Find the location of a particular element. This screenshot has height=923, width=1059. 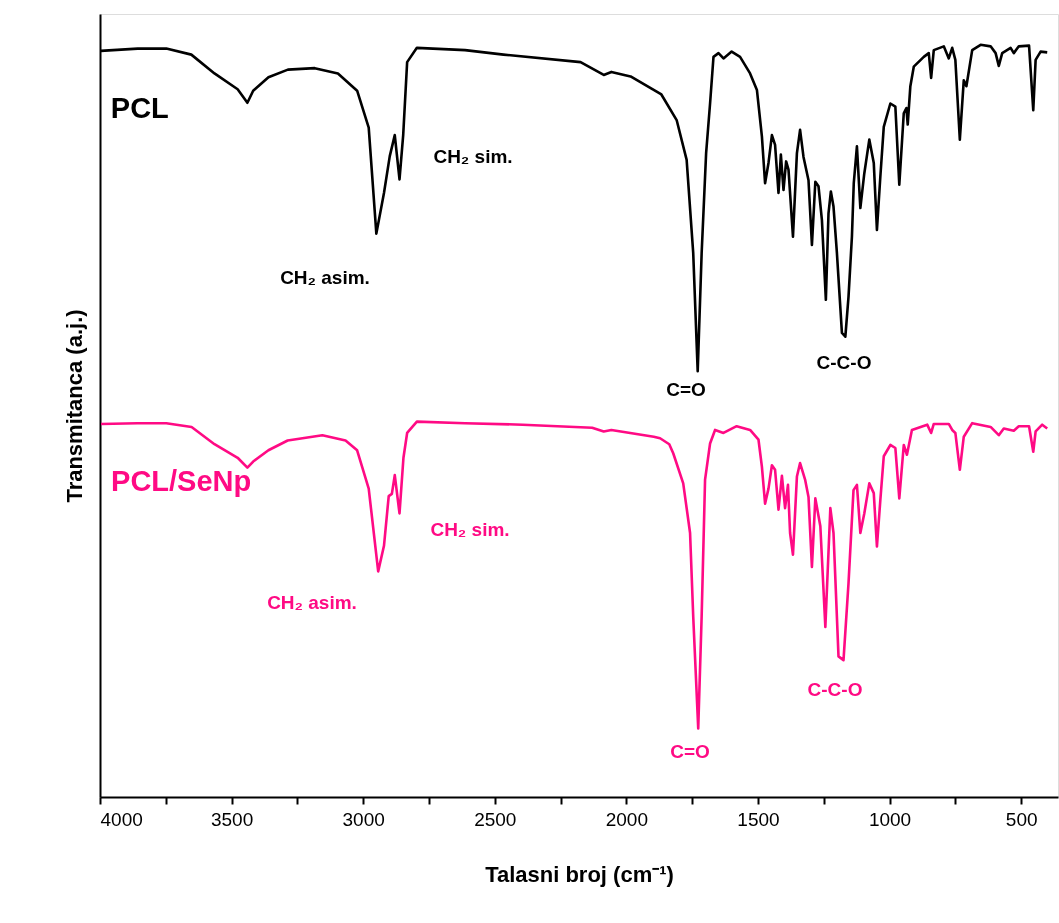

series-label: PCL is located at coordinates (139, 107).